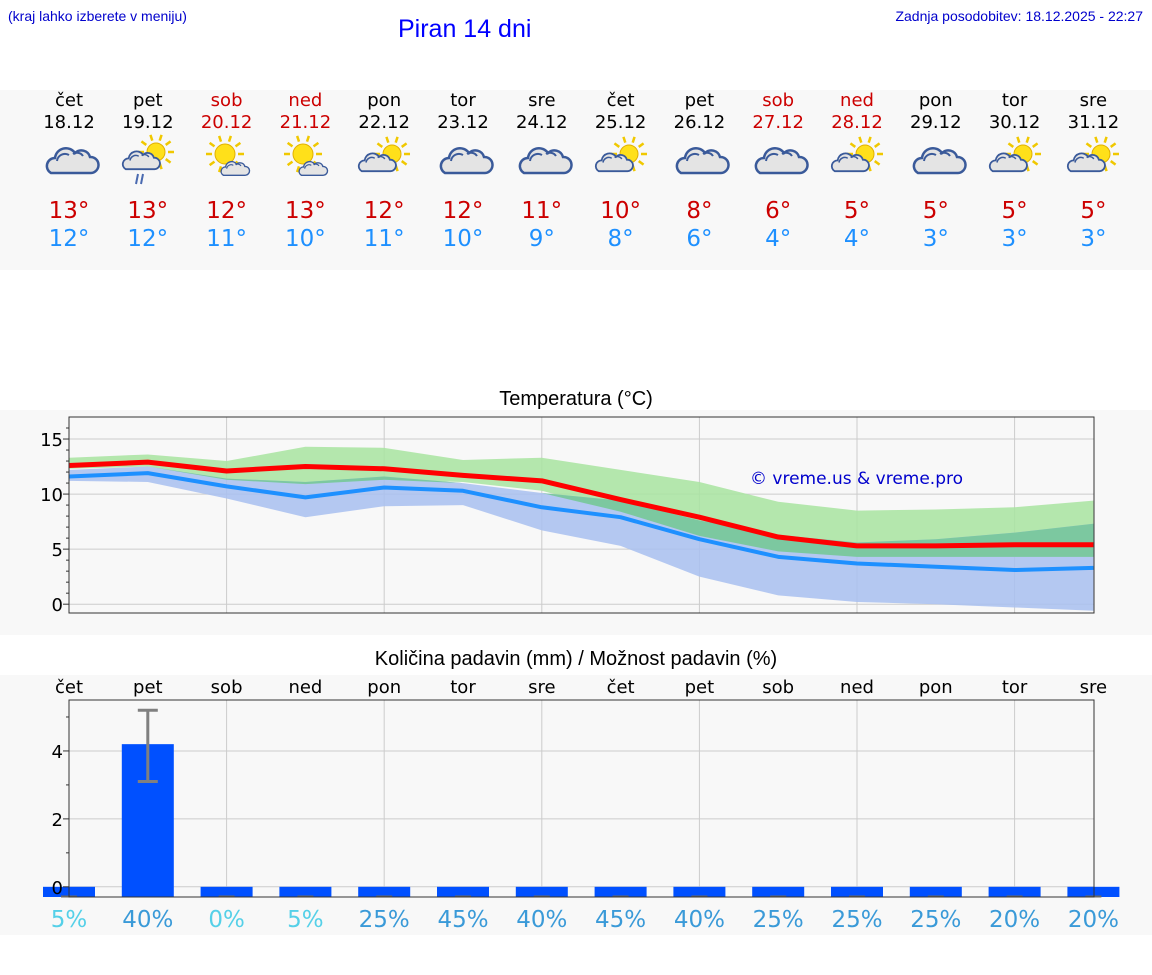 The height and width of the screenshot is (975, 1152). I want to click on temperature-y-tick-label: 5, so click(57, 550).